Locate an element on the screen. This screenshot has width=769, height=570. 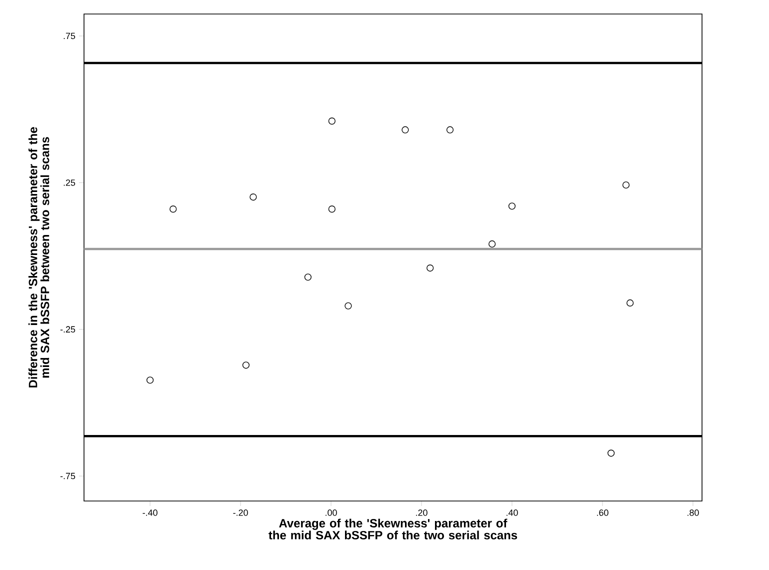
x-tick-label: .60 is located at coordinates (602, 513).